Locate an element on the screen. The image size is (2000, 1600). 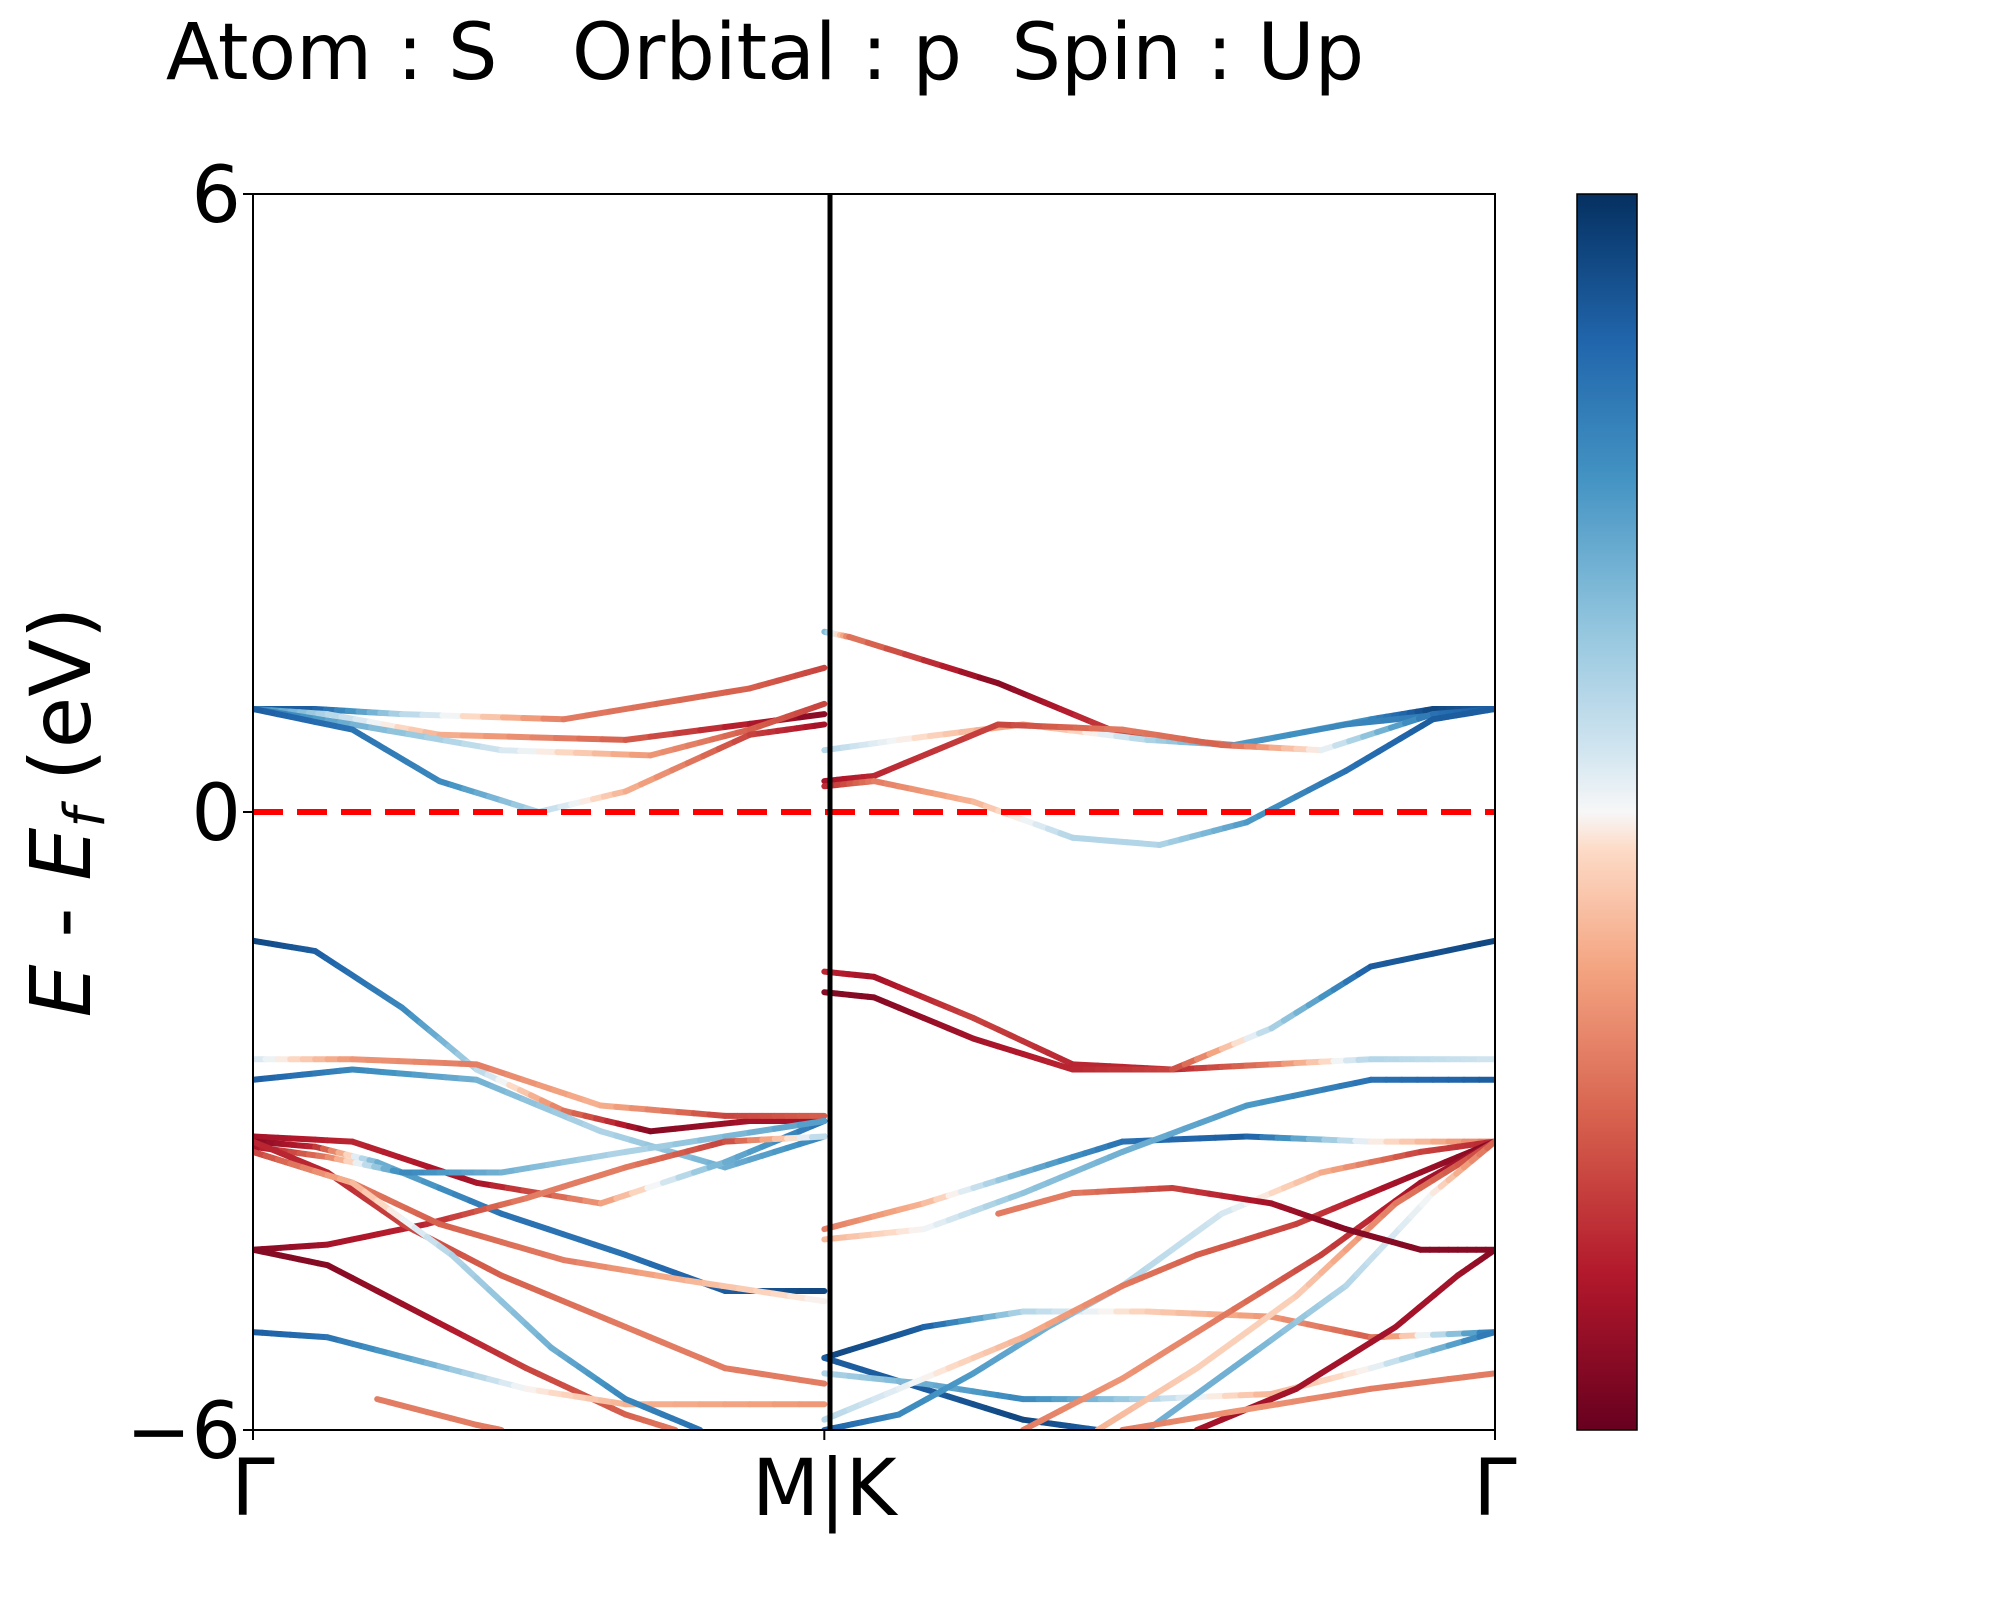
y-axis-ticks: −6 0 6 is located at coordinates (189, 814).